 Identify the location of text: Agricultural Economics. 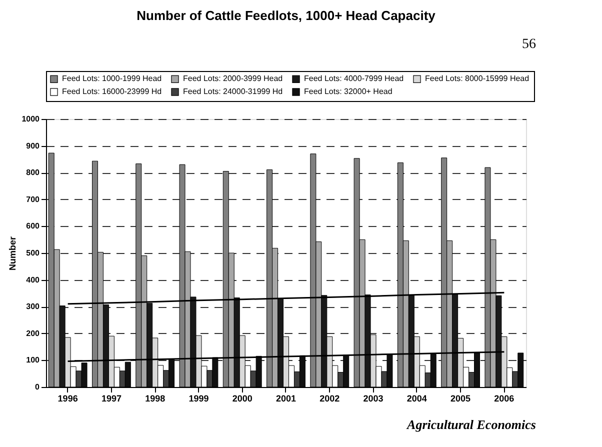
(471, 424).